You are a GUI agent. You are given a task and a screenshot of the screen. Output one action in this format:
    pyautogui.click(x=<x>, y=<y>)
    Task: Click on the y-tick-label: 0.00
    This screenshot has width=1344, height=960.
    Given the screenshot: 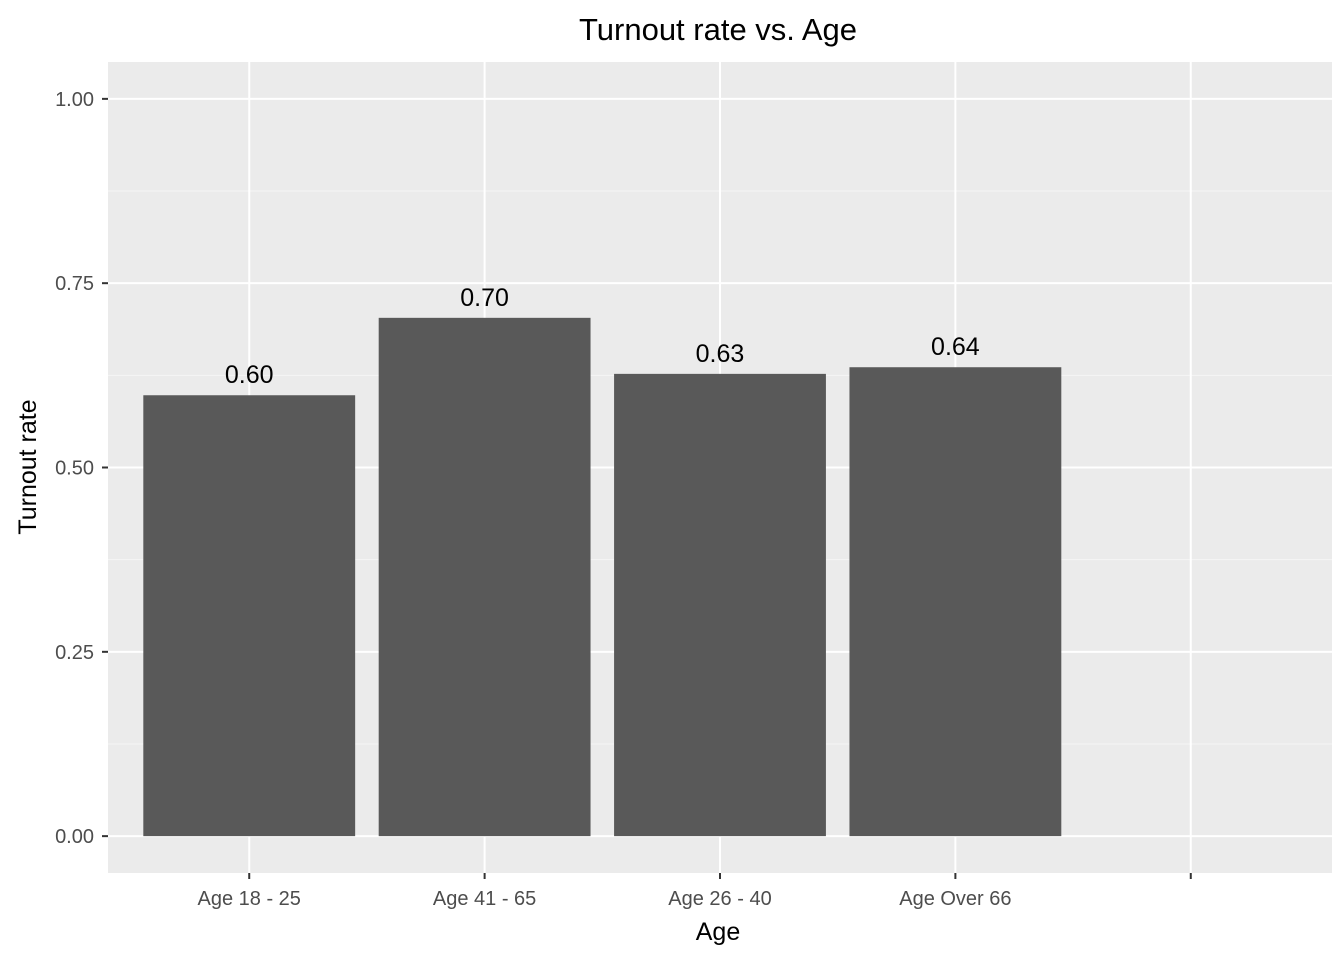 What is the action you would take?
    pyautogui.click(x=74, y=837)
    